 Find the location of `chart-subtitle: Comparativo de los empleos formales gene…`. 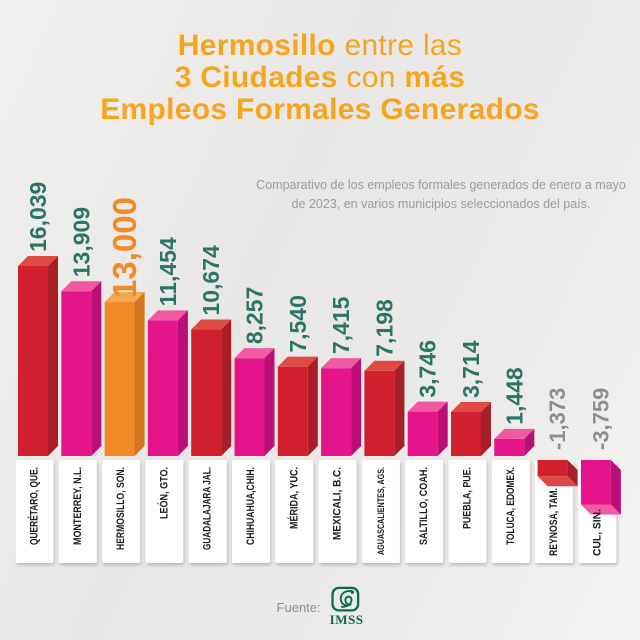

chart-subtitle: Comparativo de los empleos formales gene… is located at coordinates (441, 195).